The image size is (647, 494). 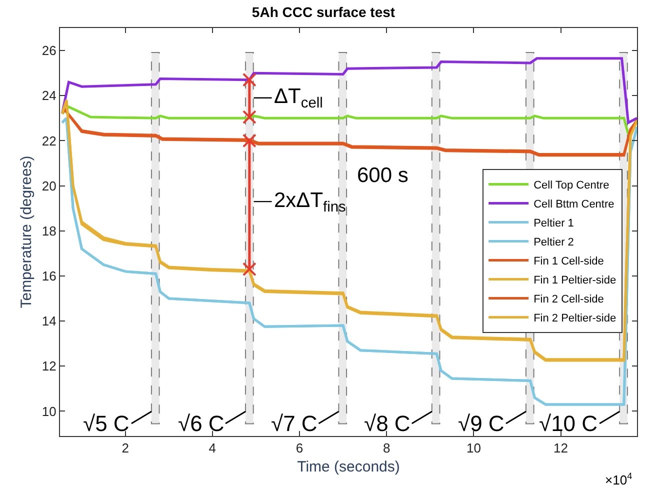 I want to click on band-label: √5 C, so click(x=106, y=423).